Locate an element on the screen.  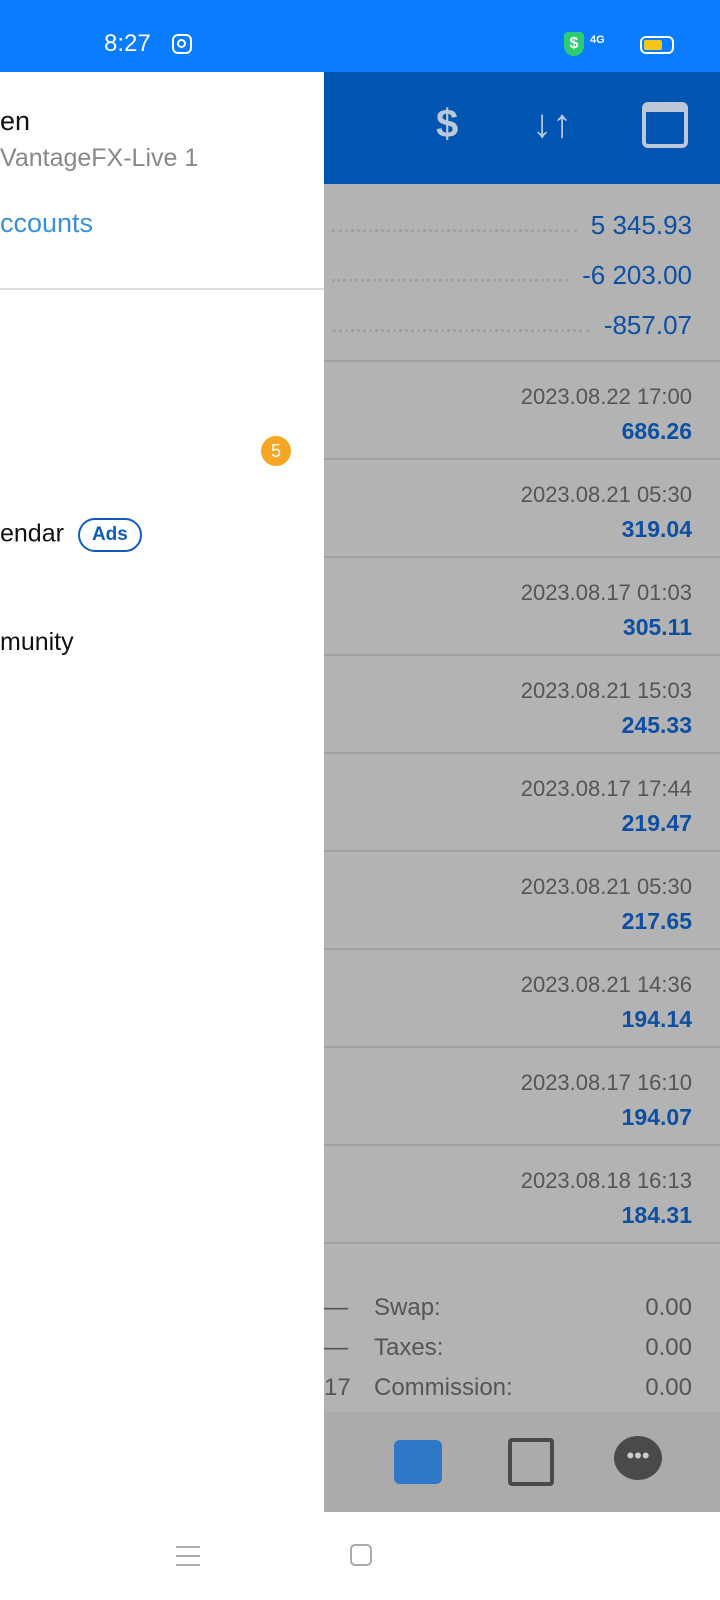
trade-row: 2023.08.21 05:30 319.04 is located at coordinates (522, 509).